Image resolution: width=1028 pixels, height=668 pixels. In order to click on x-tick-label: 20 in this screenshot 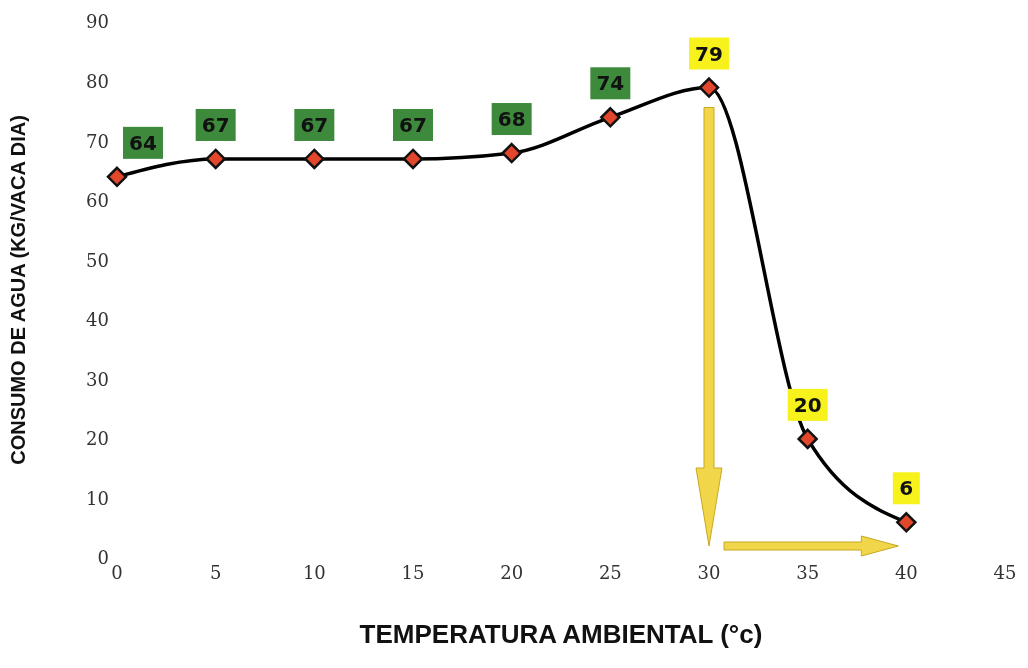, I will do `click(512, 572)`.